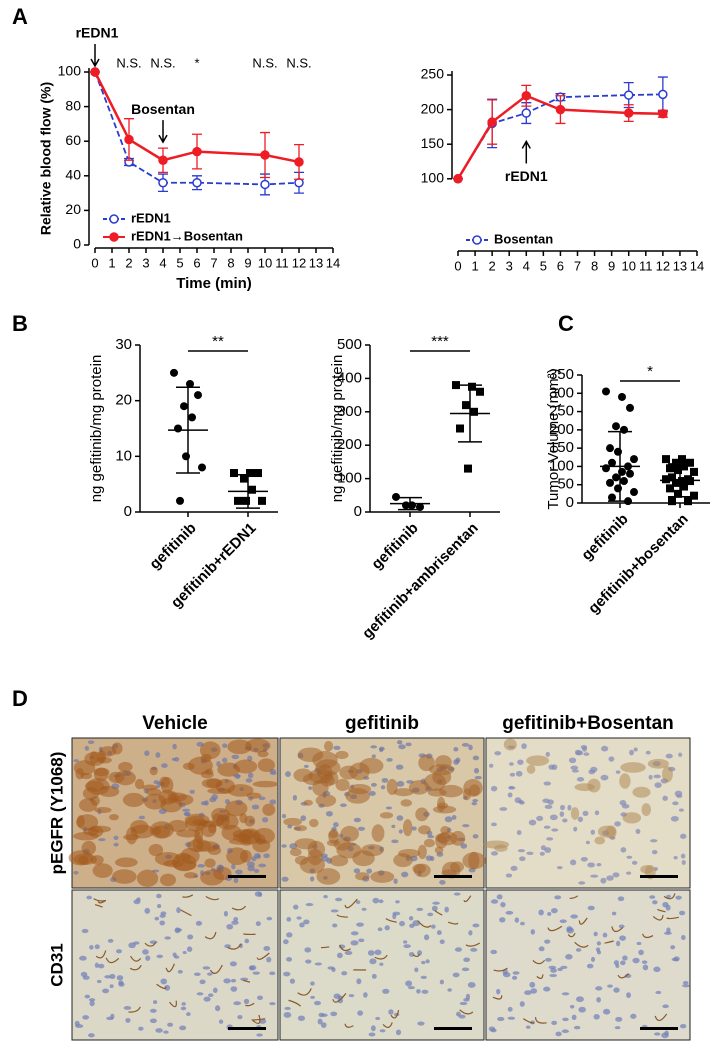  I want to click on row-header: CD31, so click(56, 964).